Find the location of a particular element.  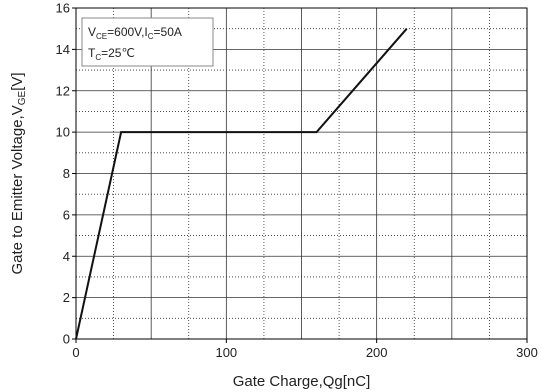

x-tick-label: 300 is located at coordinates (527, 352).